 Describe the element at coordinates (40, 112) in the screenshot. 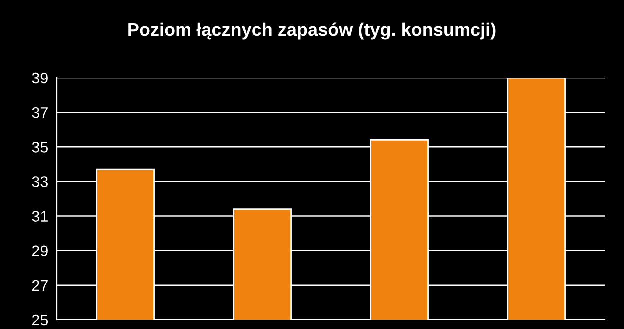

I see `y-tick-label: 37` at that location.